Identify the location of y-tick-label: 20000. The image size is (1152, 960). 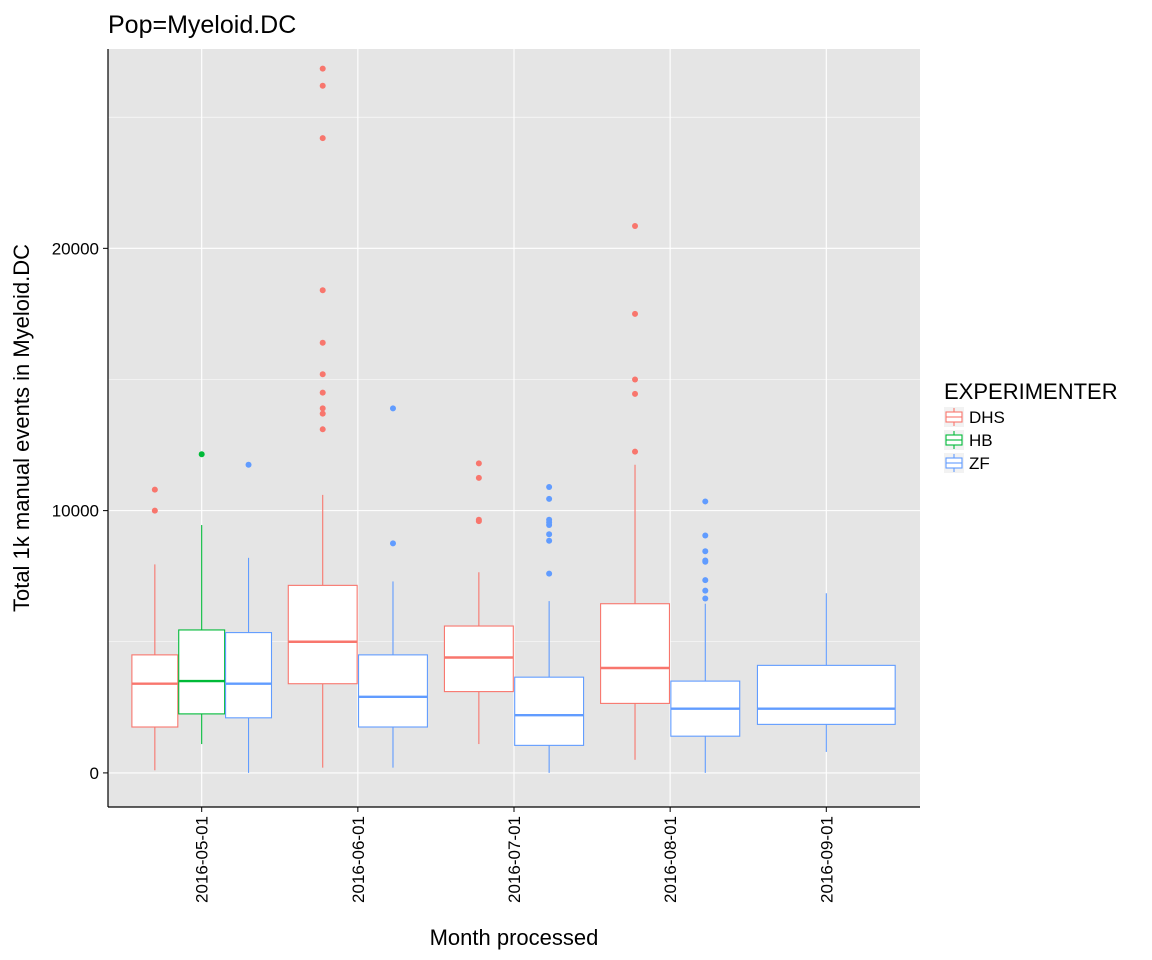
(75, 248).